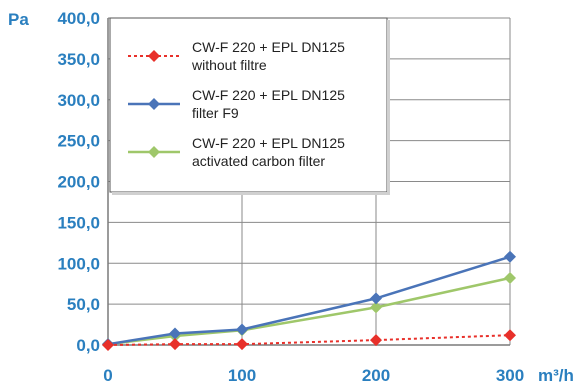 The width and height of the screenshot is (584, 388). I want to click on x-tick-label: 300, so click(510, 375).